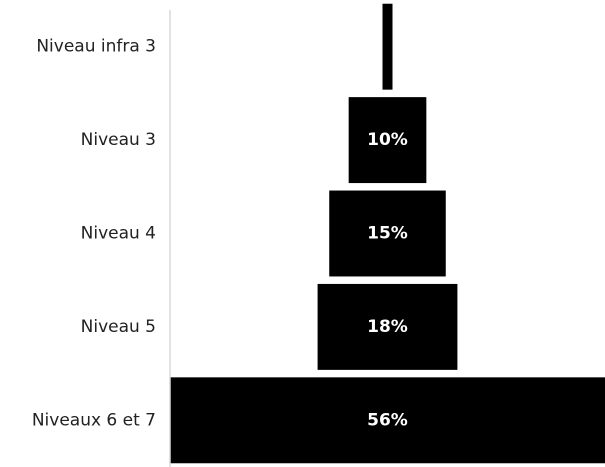 The height and width of the screenshot is (467, 605). I want to click on value-label-3: 18%, so click(387, 327).